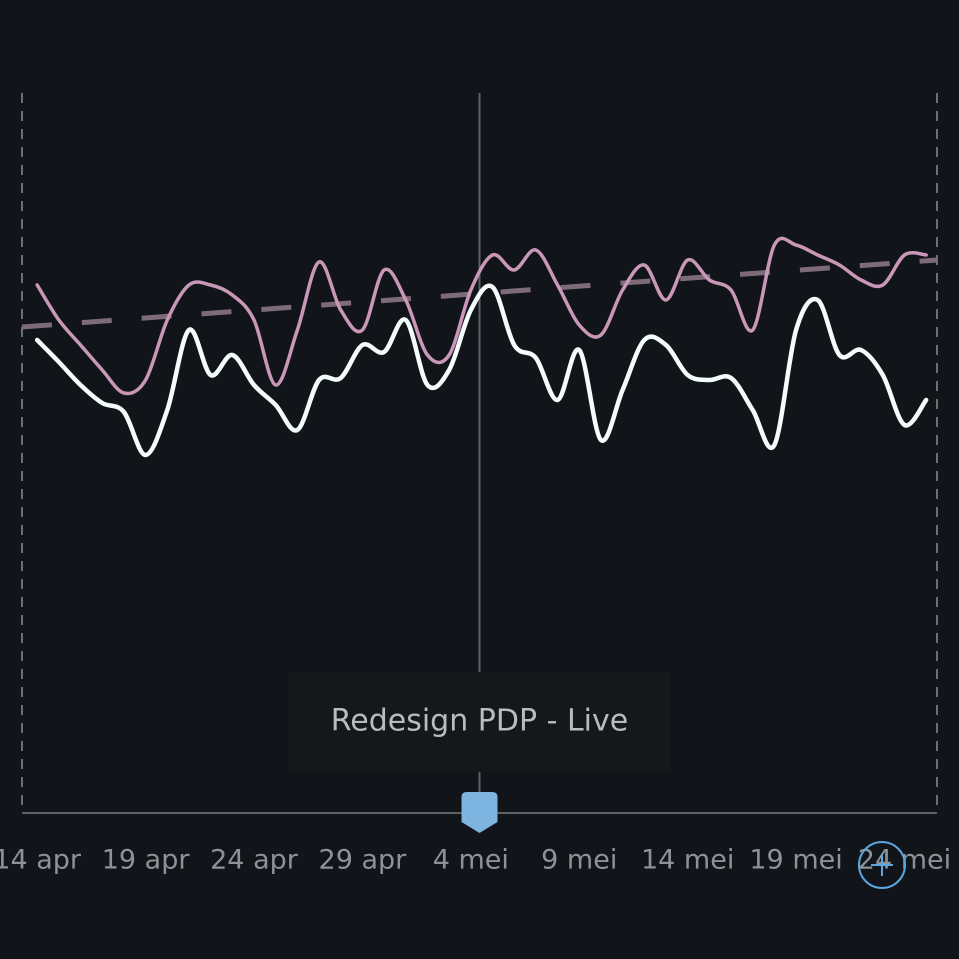 This screenshot has width=959, height=959. I want to click on x-tick-label: 14 mei, so click(687, 860).